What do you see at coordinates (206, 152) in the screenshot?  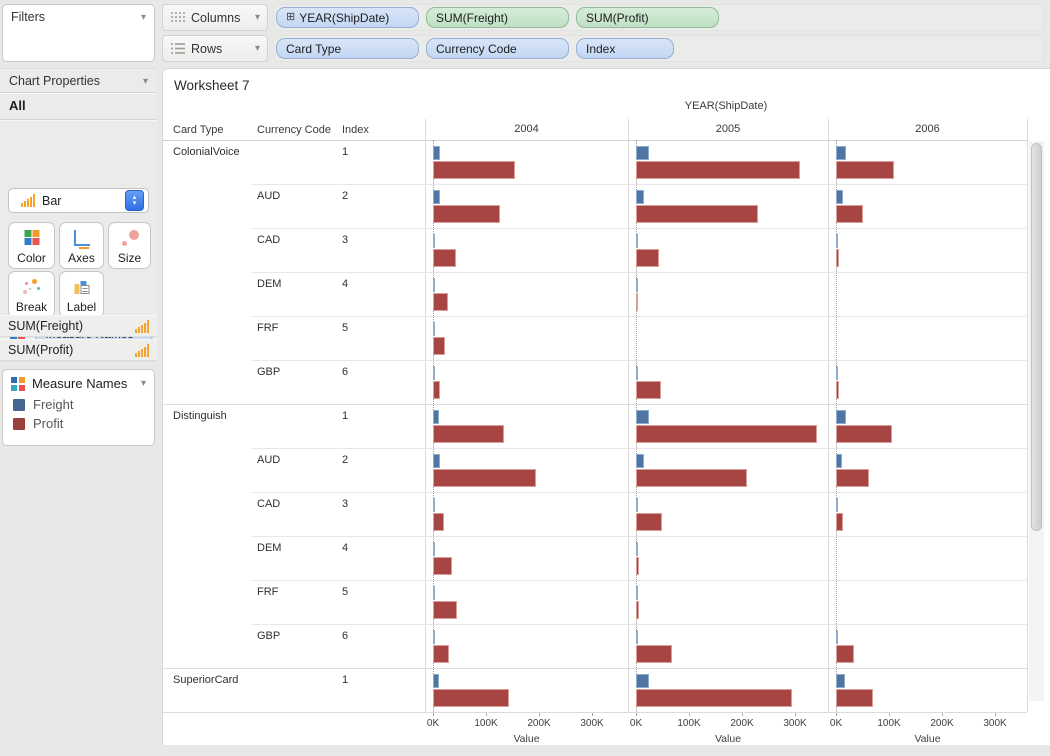 I see `row-label-card-type: ColonialVoice` at bounding box center [206, 152].